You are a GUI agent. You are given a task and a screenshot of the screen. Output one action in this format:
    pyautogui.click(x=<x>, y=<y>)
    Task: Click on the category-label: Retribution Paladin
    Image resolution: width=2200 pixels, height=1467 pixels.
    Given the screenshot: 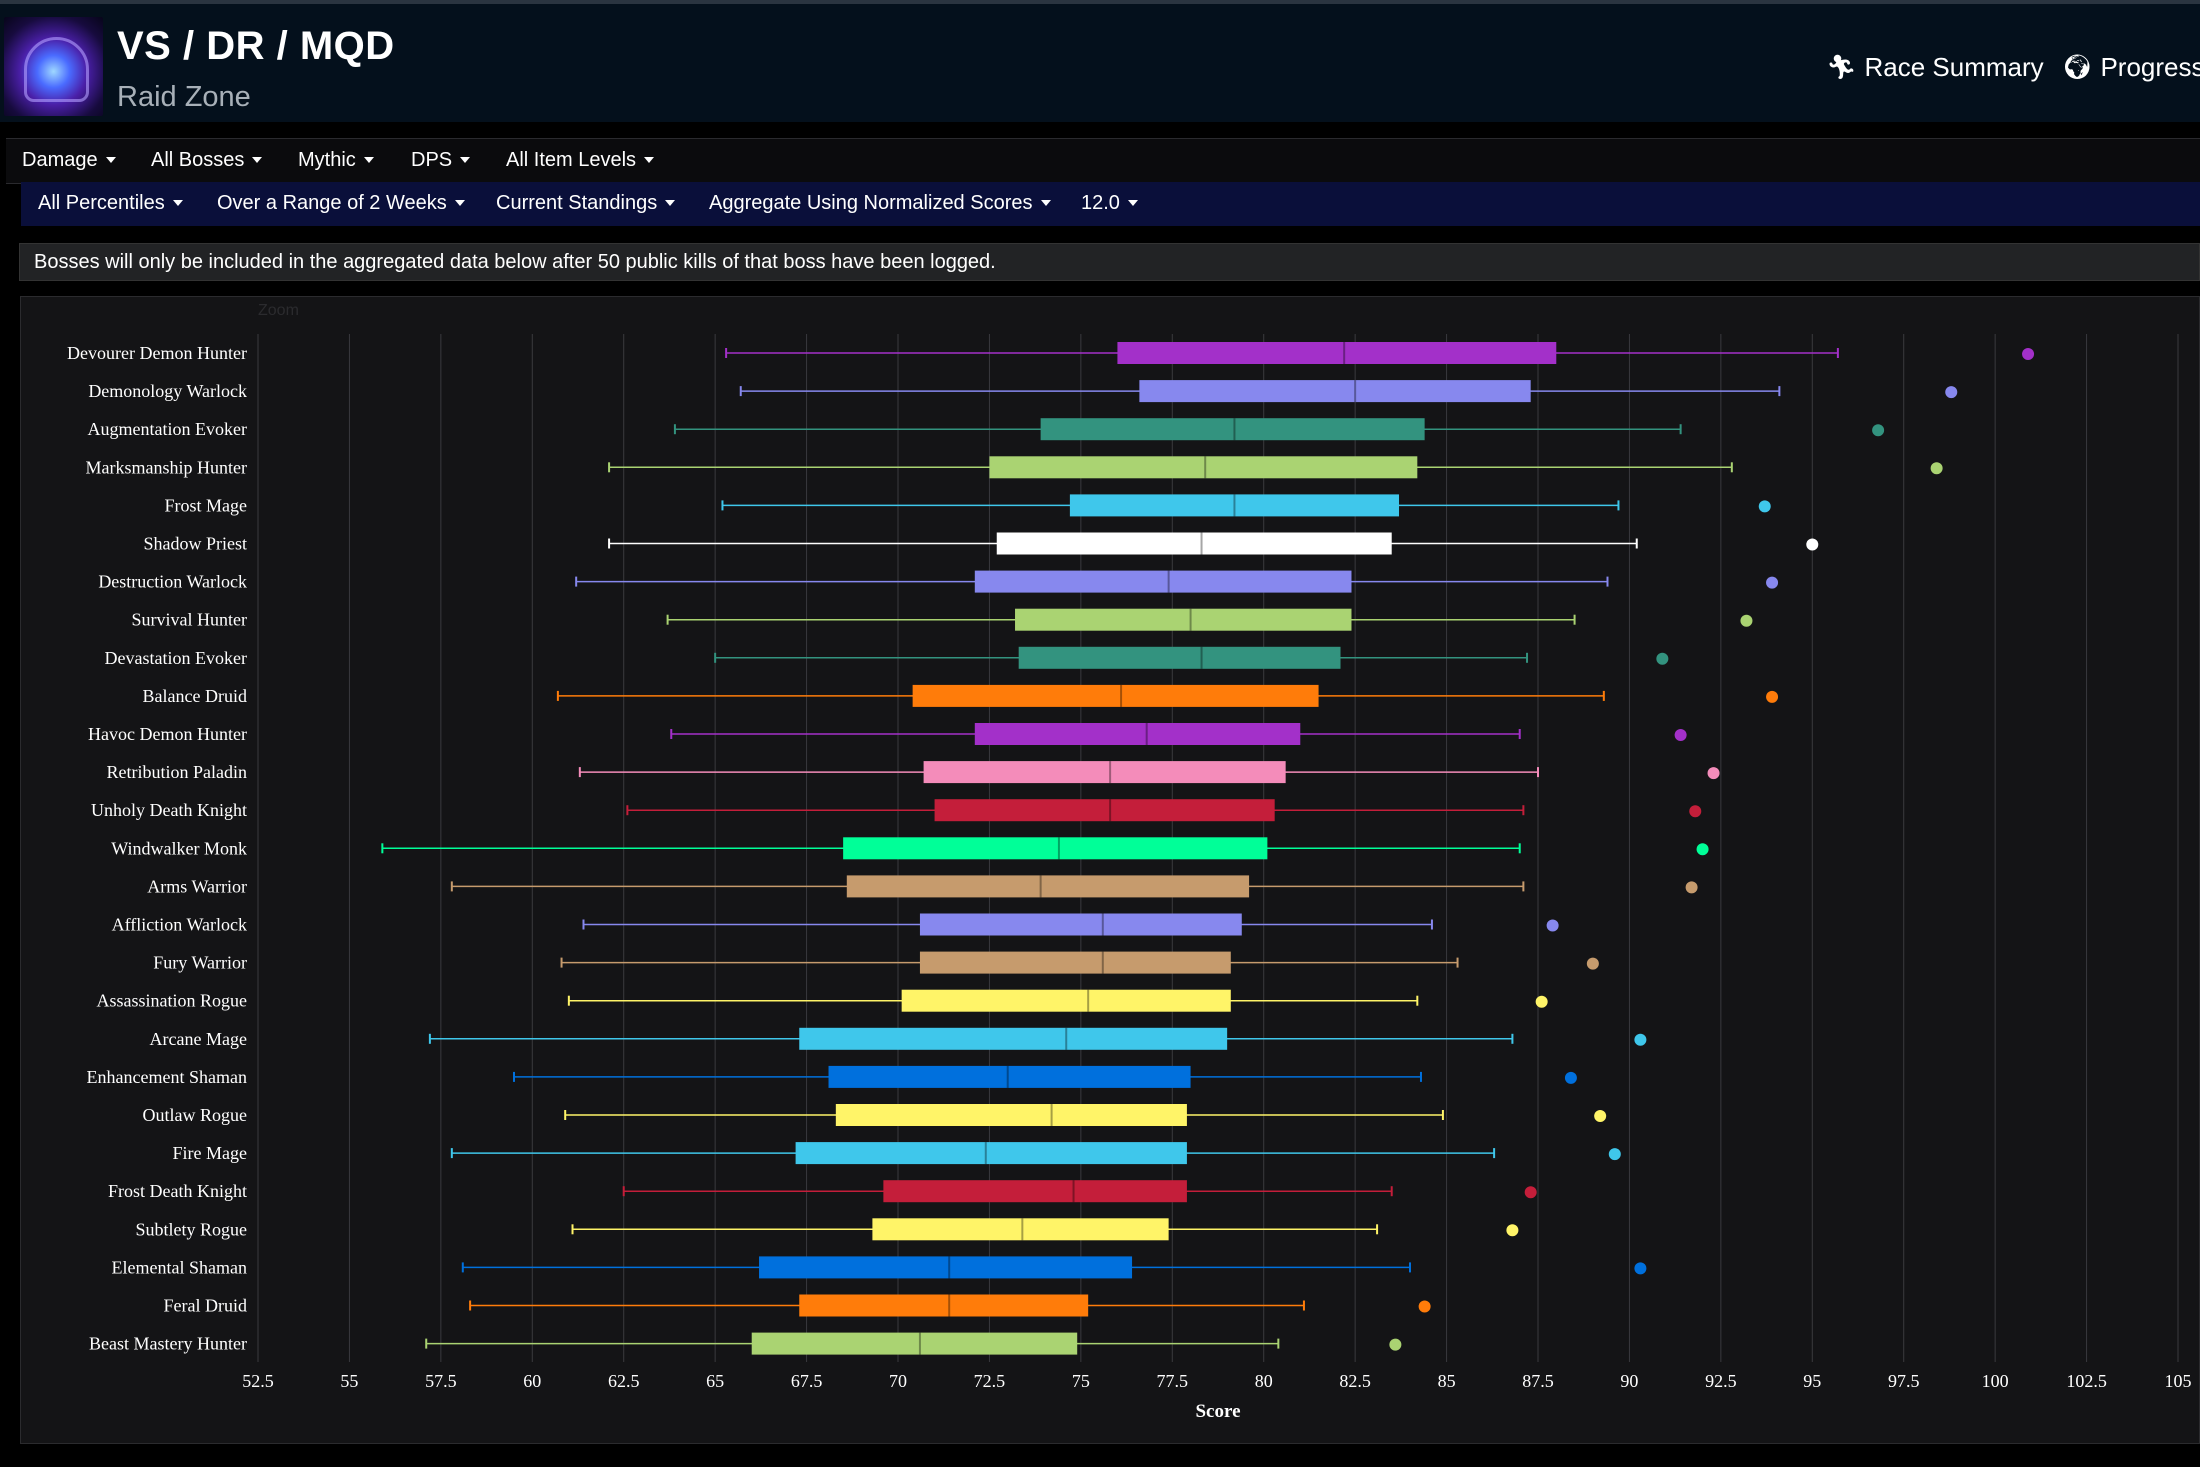 What is the action you would take?
    pyautogui.click(x=177, y=772)
    